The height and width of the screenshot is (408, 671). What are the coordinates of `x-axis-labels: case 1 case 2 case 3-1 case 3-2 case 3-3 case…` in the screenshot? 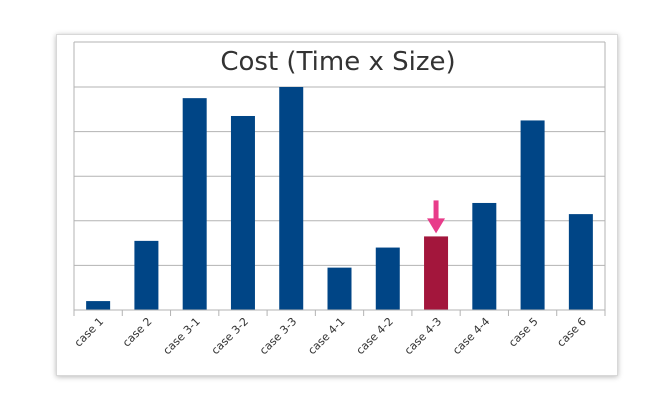 It's located at (330, 336).